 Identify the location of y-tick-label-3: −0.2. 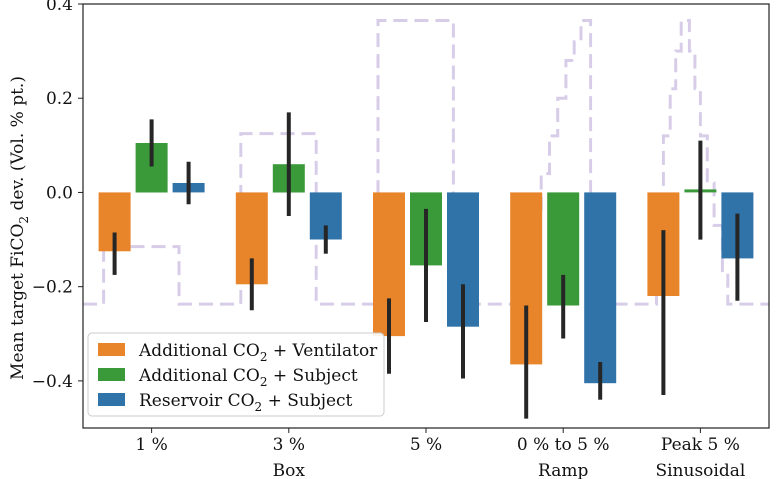
(52, 288).